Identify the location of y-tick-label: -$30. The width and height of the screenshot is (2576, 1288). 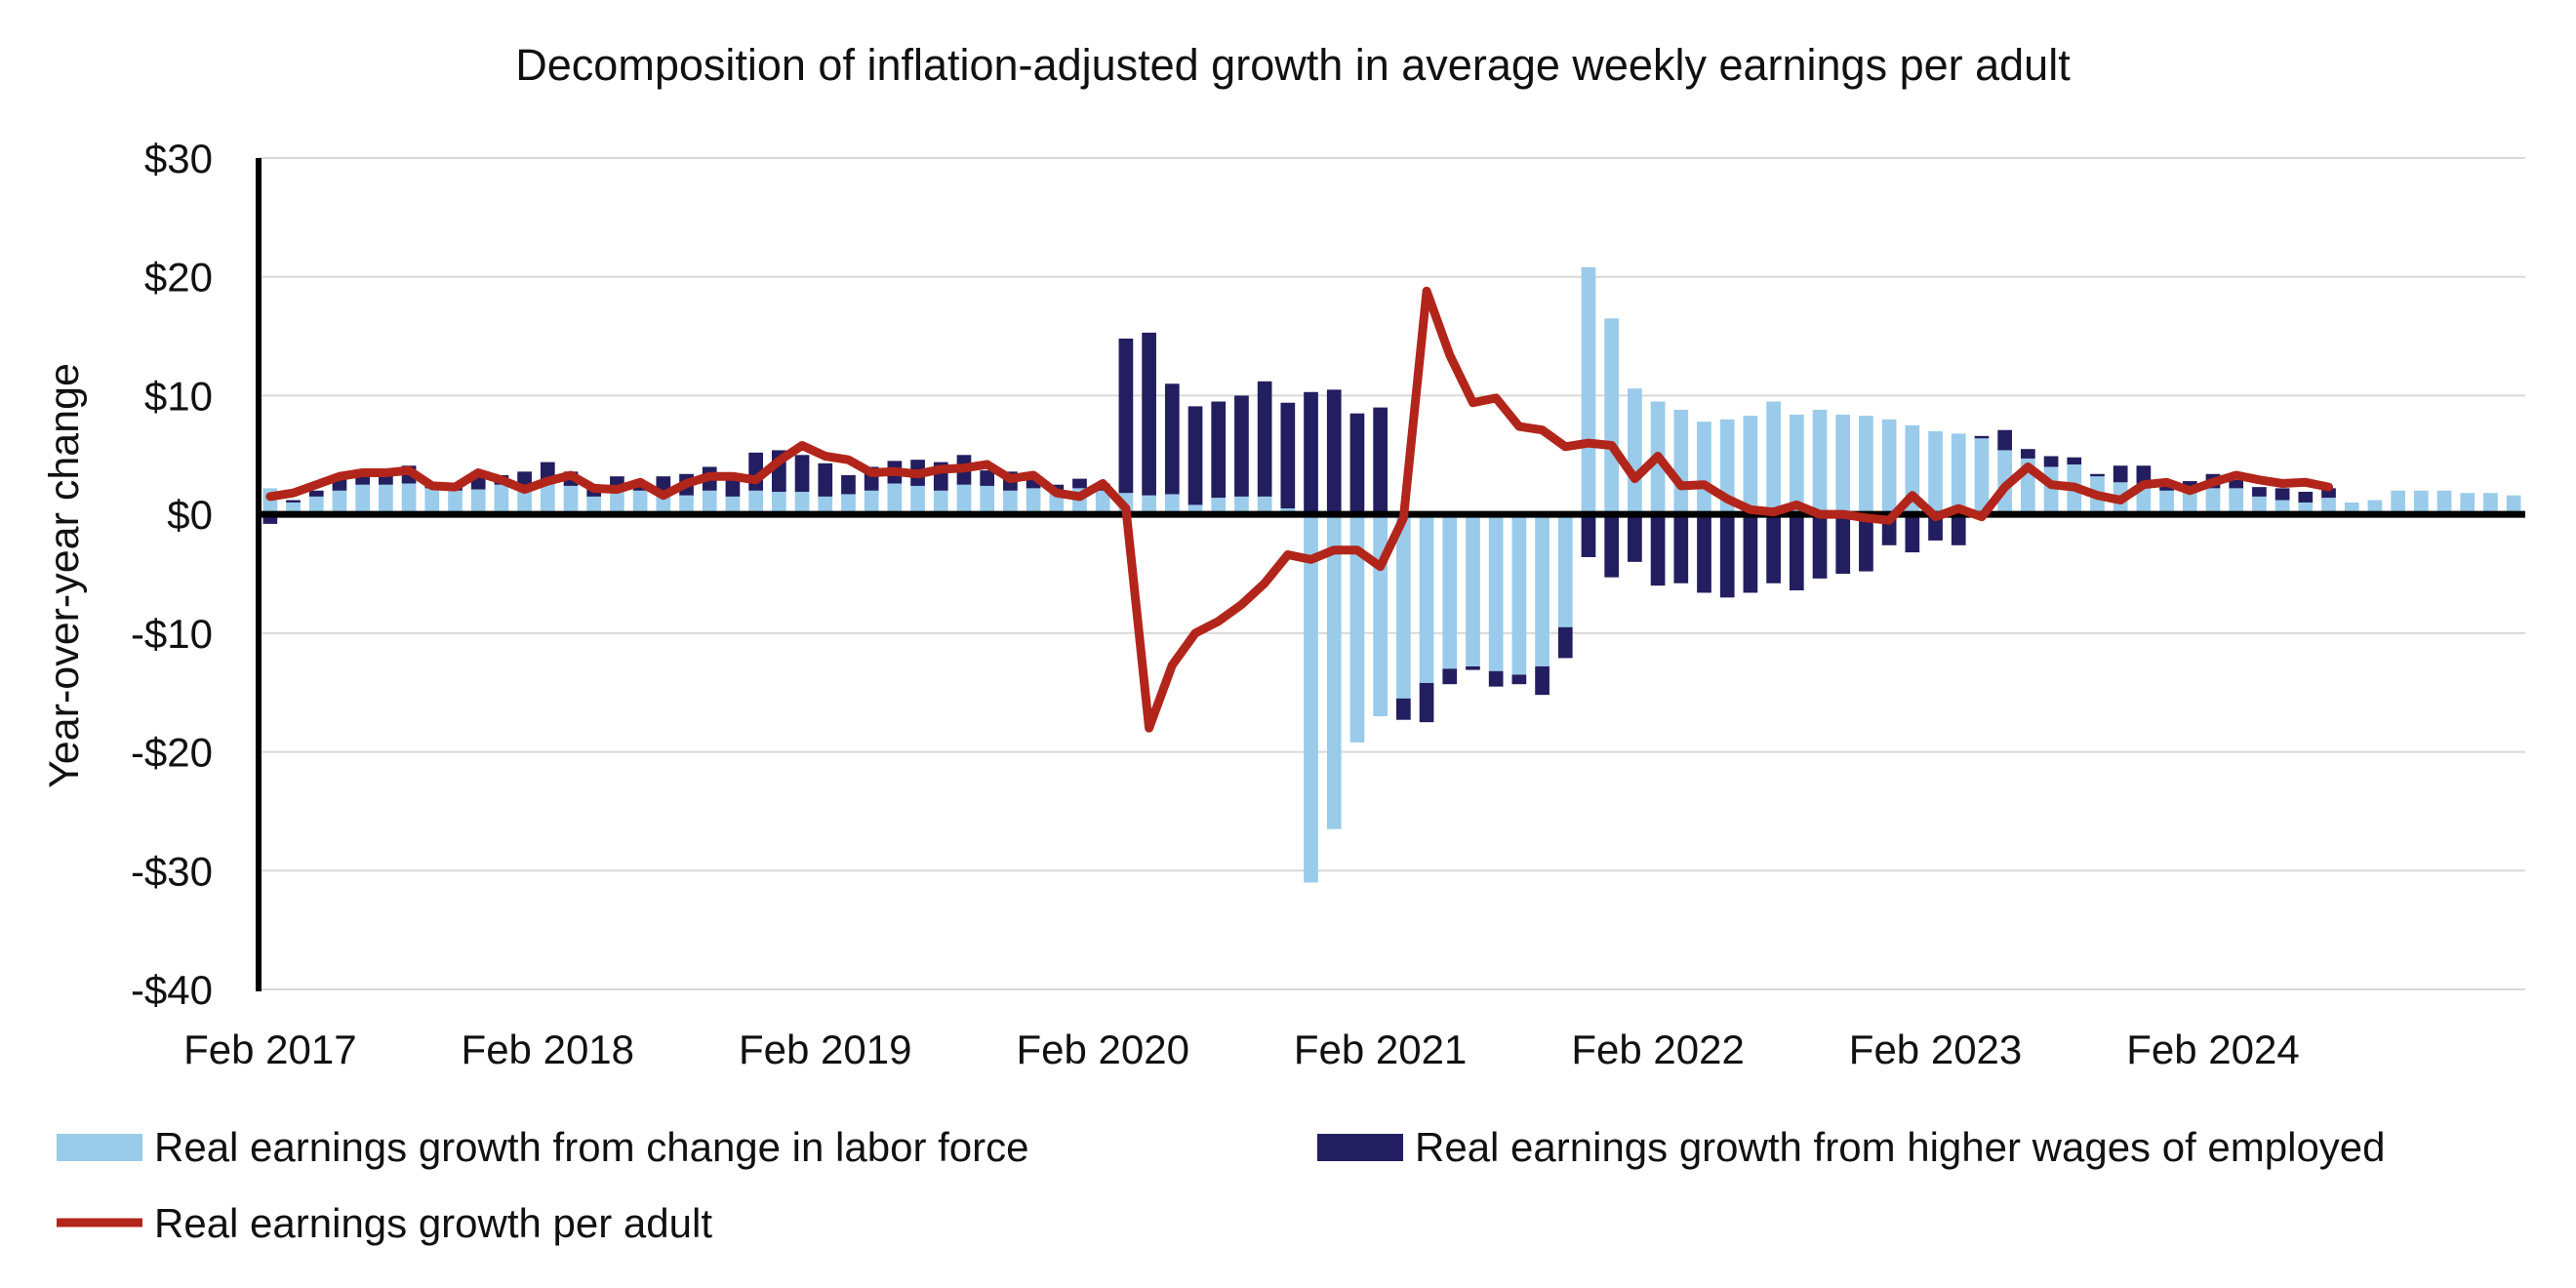
(172, 871).